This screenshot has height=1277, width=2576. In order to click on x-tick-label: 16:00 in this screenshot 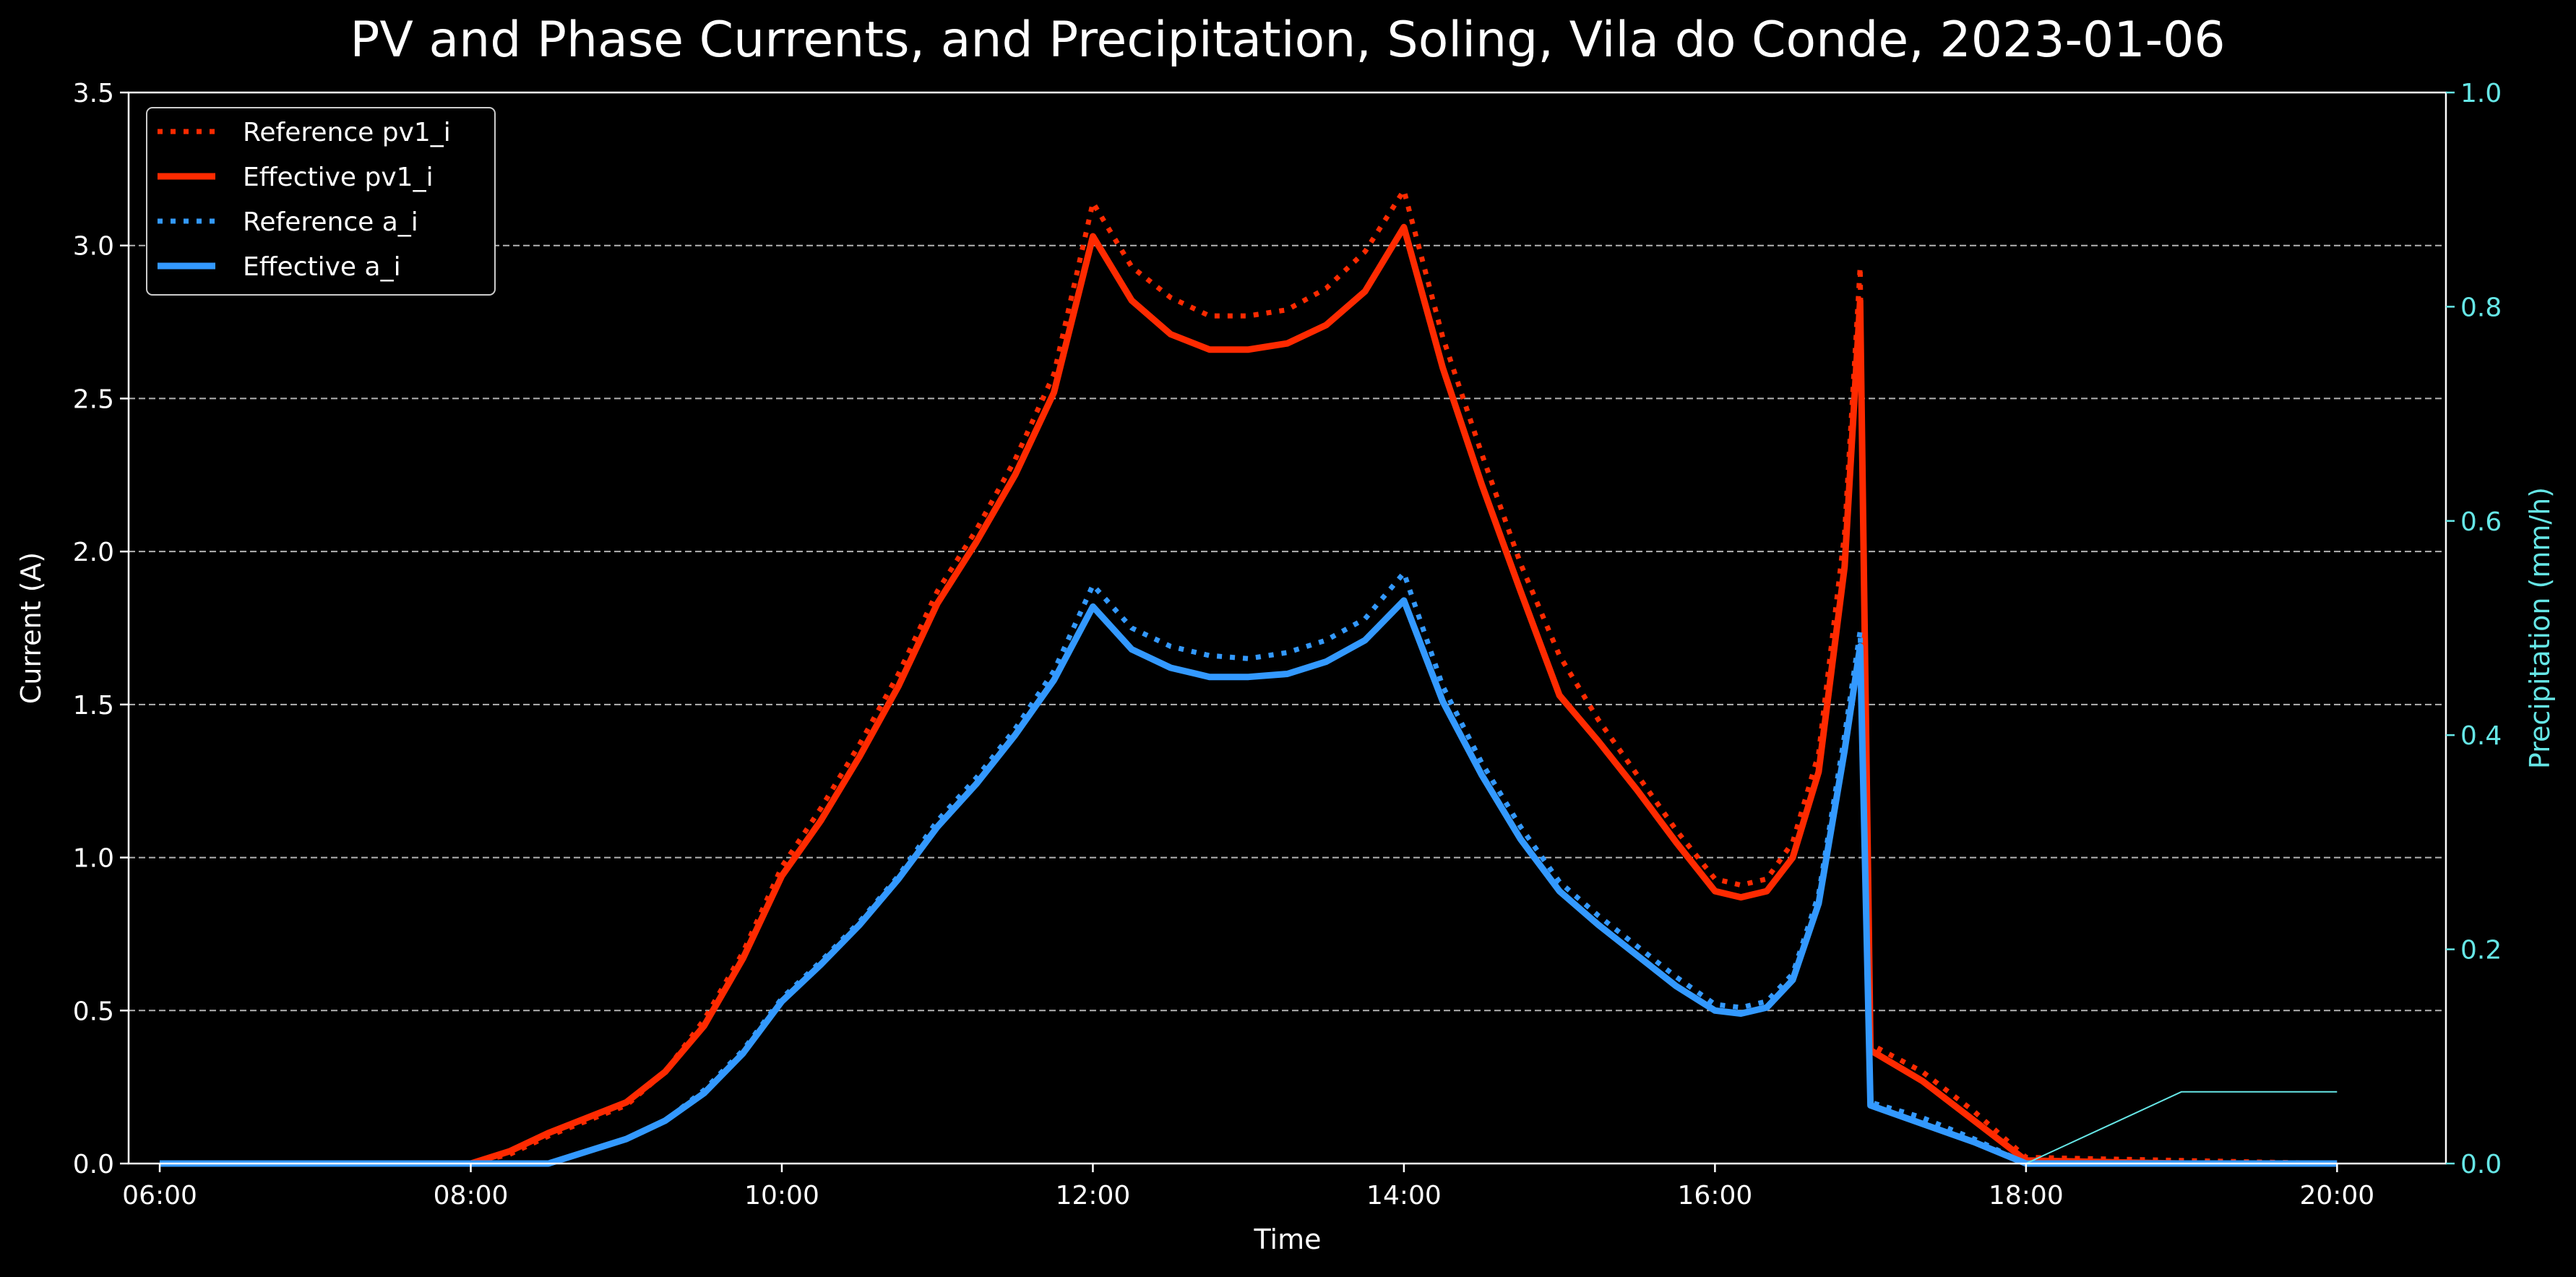, I will do `click(1715, 1196)`.